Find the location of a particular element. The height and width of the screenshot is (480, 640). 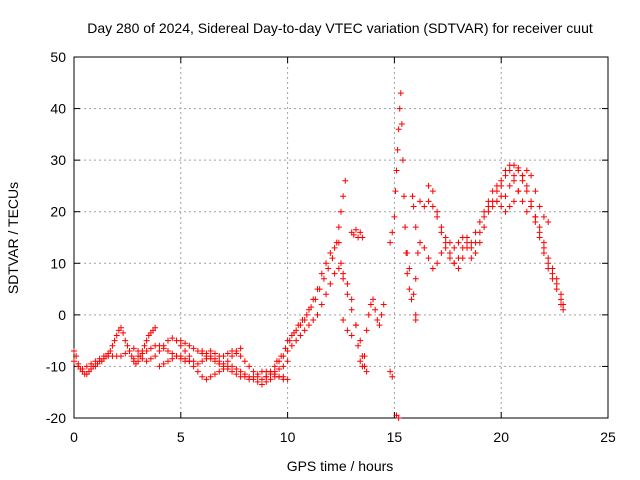

y-tick-label: 30 is located at coordinates (58, 160).